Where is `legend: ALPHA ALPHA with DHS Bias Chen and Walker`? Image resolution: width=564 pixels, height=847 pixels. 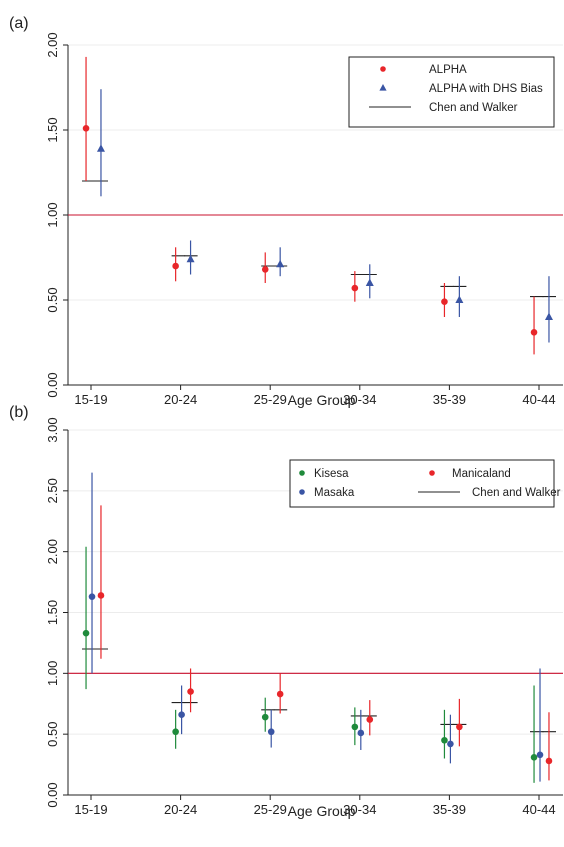 legend: ALPHA ALPHA with DHS Bias Chen and Walker is located at coordinates (451, 92).